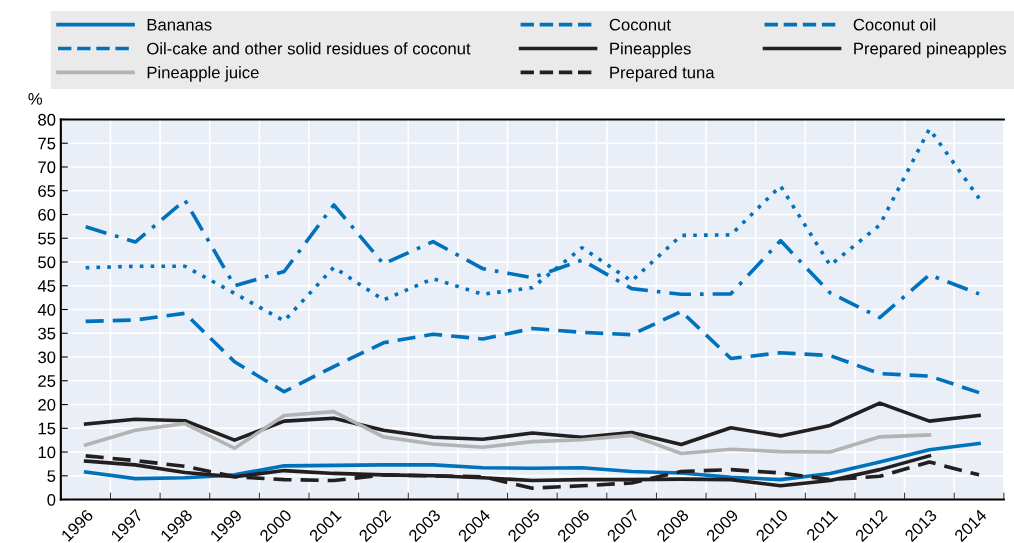 This screenshot has width=1014, height=543. I want to click on y-tick-label: 25, so click(47, 381).